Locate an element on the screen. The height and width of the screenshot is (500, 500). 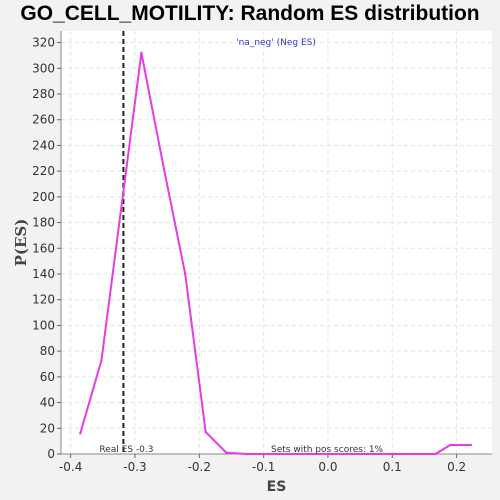
y-tick-label: 180 is located at coordinates (43, 223).